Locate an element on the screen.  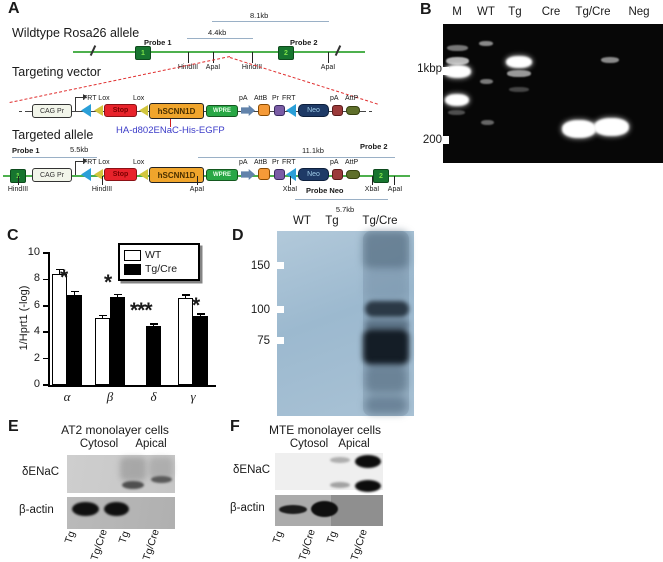
fragment-line-8-1kb is located at coordinates (270, 21).